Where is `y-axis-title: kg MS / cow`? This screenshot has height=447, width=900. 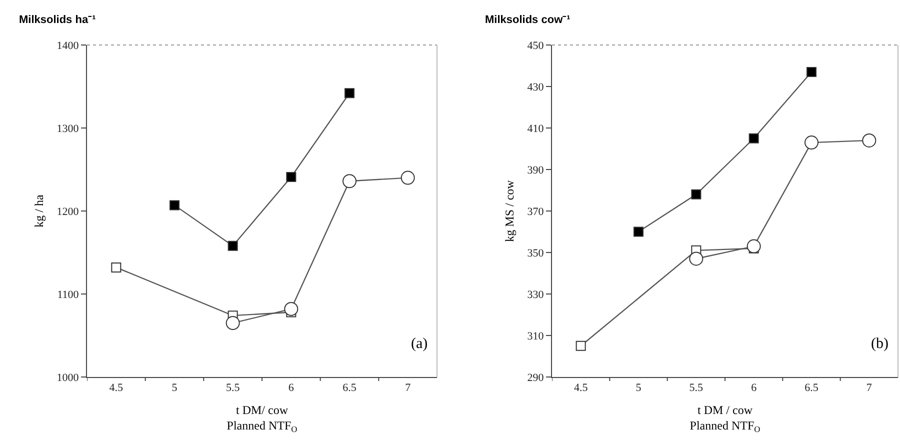 y-axis-title: kg MS / cow is located at coordinates (509, 211).